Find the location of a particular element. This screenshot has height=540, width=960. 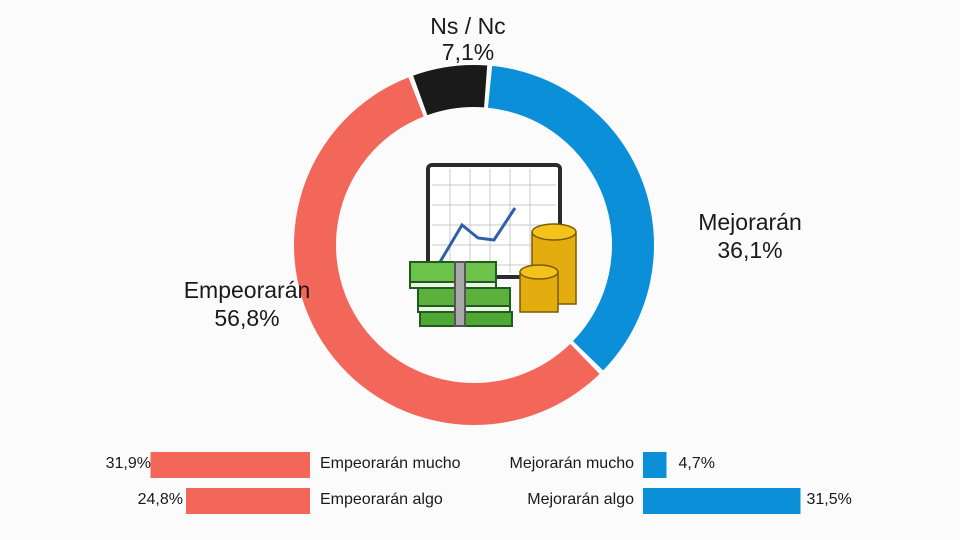

donut-slice-ns-nc is located at coordinates (450, 90).